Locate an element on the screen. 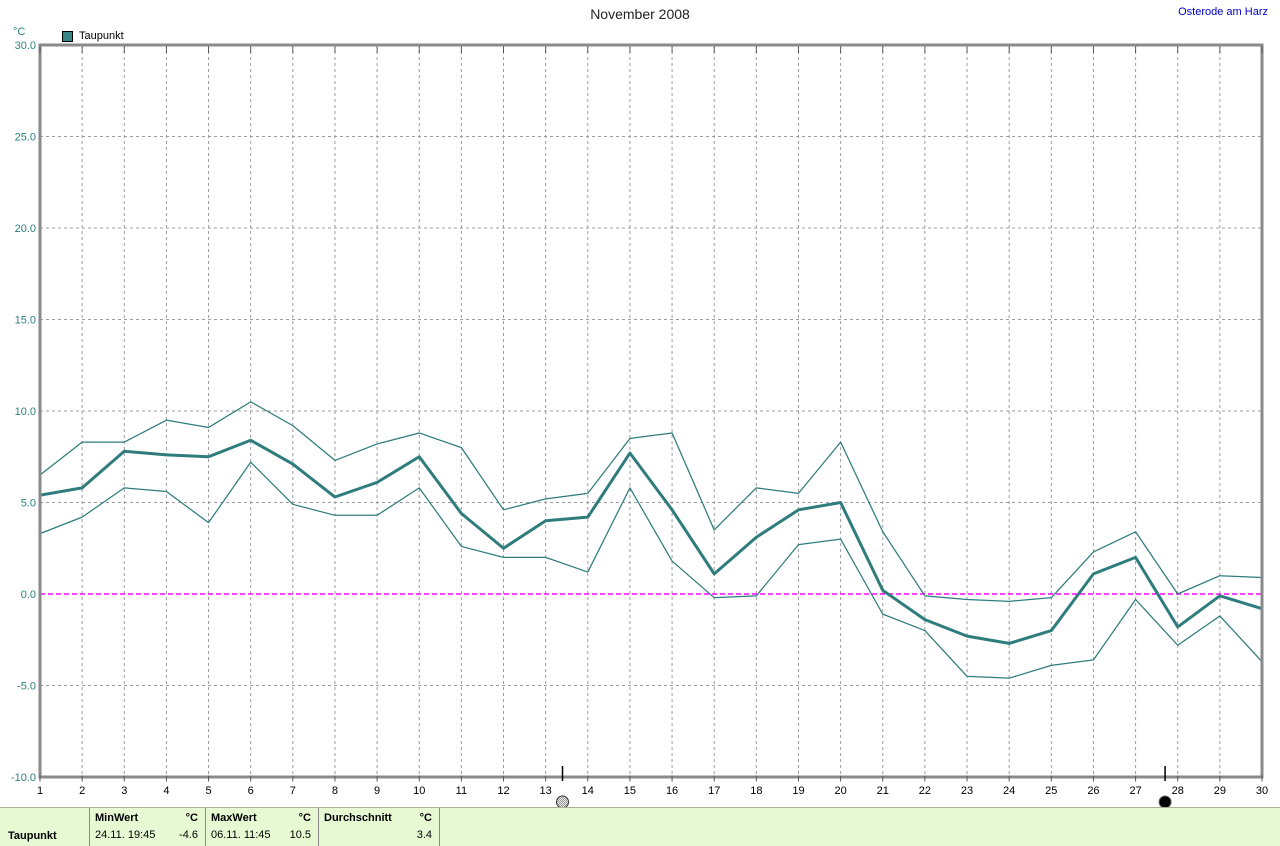 This screenshot has height=846, width=1280. avg-value: 3.4 is located at coordinates (424, 835).